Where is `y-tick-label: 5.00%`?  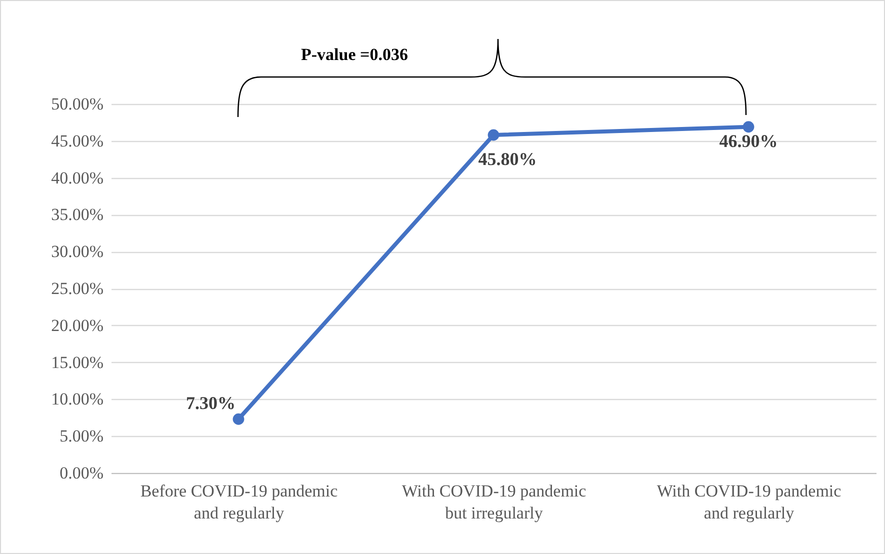 y-tick-label: 5.00% is located at coordinates (82, 436).